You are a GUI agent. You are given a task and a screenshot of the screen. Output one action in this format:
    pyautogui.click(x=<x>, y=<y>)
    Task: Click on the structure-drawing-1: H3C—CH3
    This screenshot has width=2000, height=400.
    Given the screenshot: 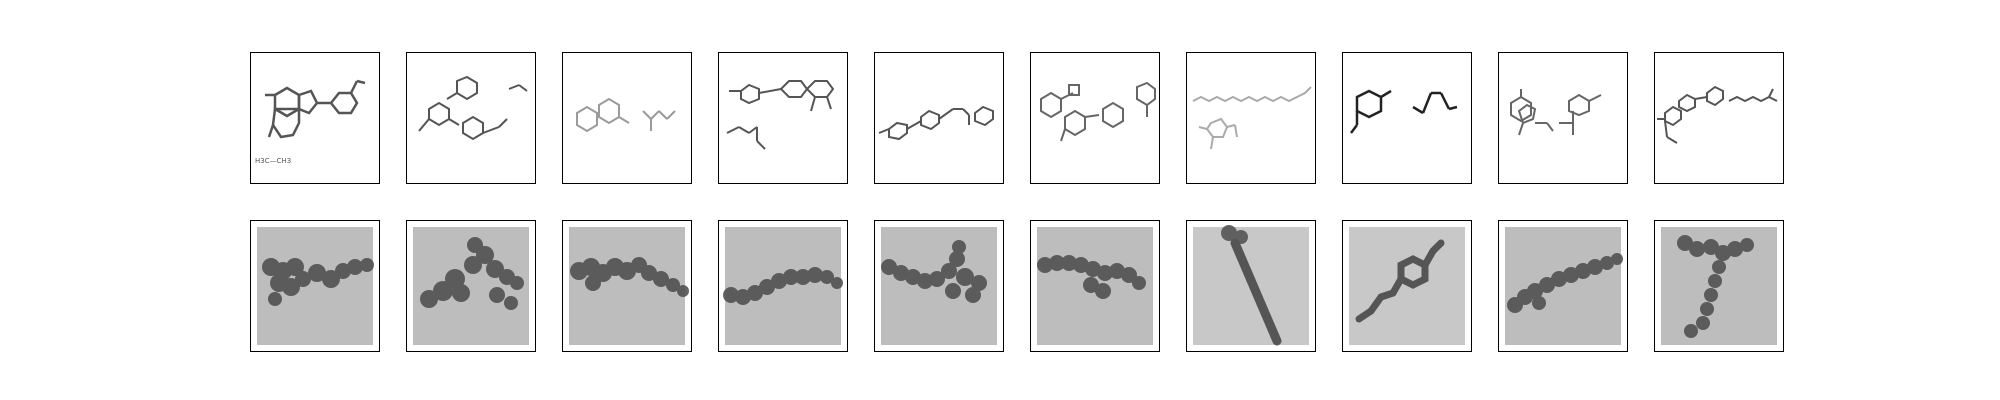 What is the action you would take?
    pyautogui.click(x=310, y=122)
    